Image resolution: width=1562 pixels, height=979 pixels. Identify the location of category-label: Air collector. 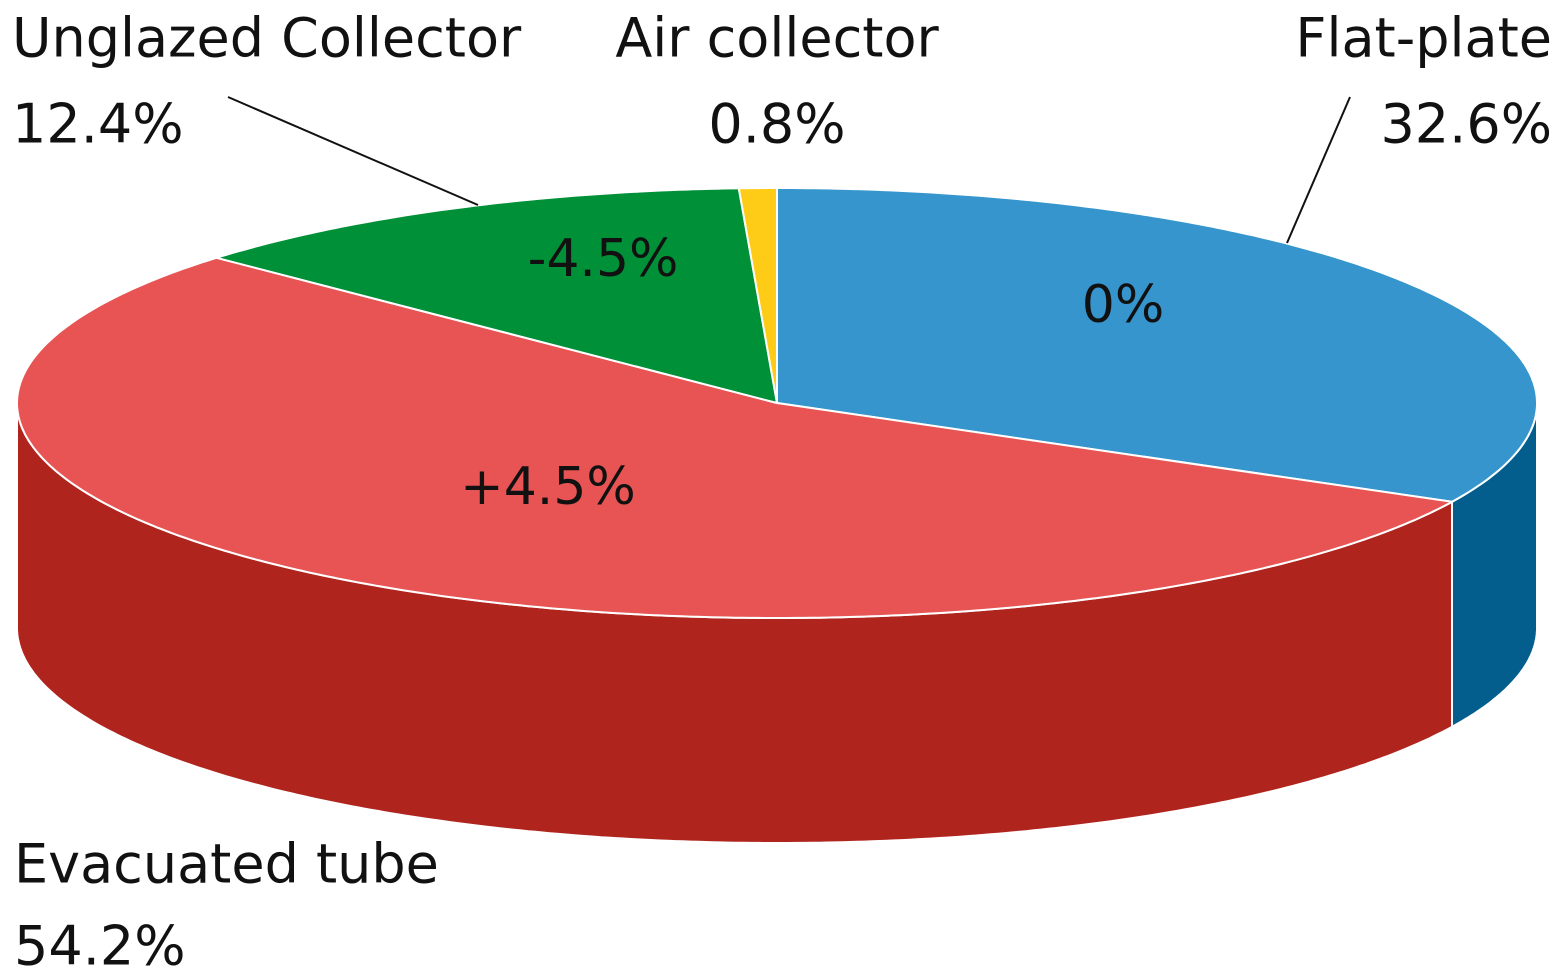
(777, 38).